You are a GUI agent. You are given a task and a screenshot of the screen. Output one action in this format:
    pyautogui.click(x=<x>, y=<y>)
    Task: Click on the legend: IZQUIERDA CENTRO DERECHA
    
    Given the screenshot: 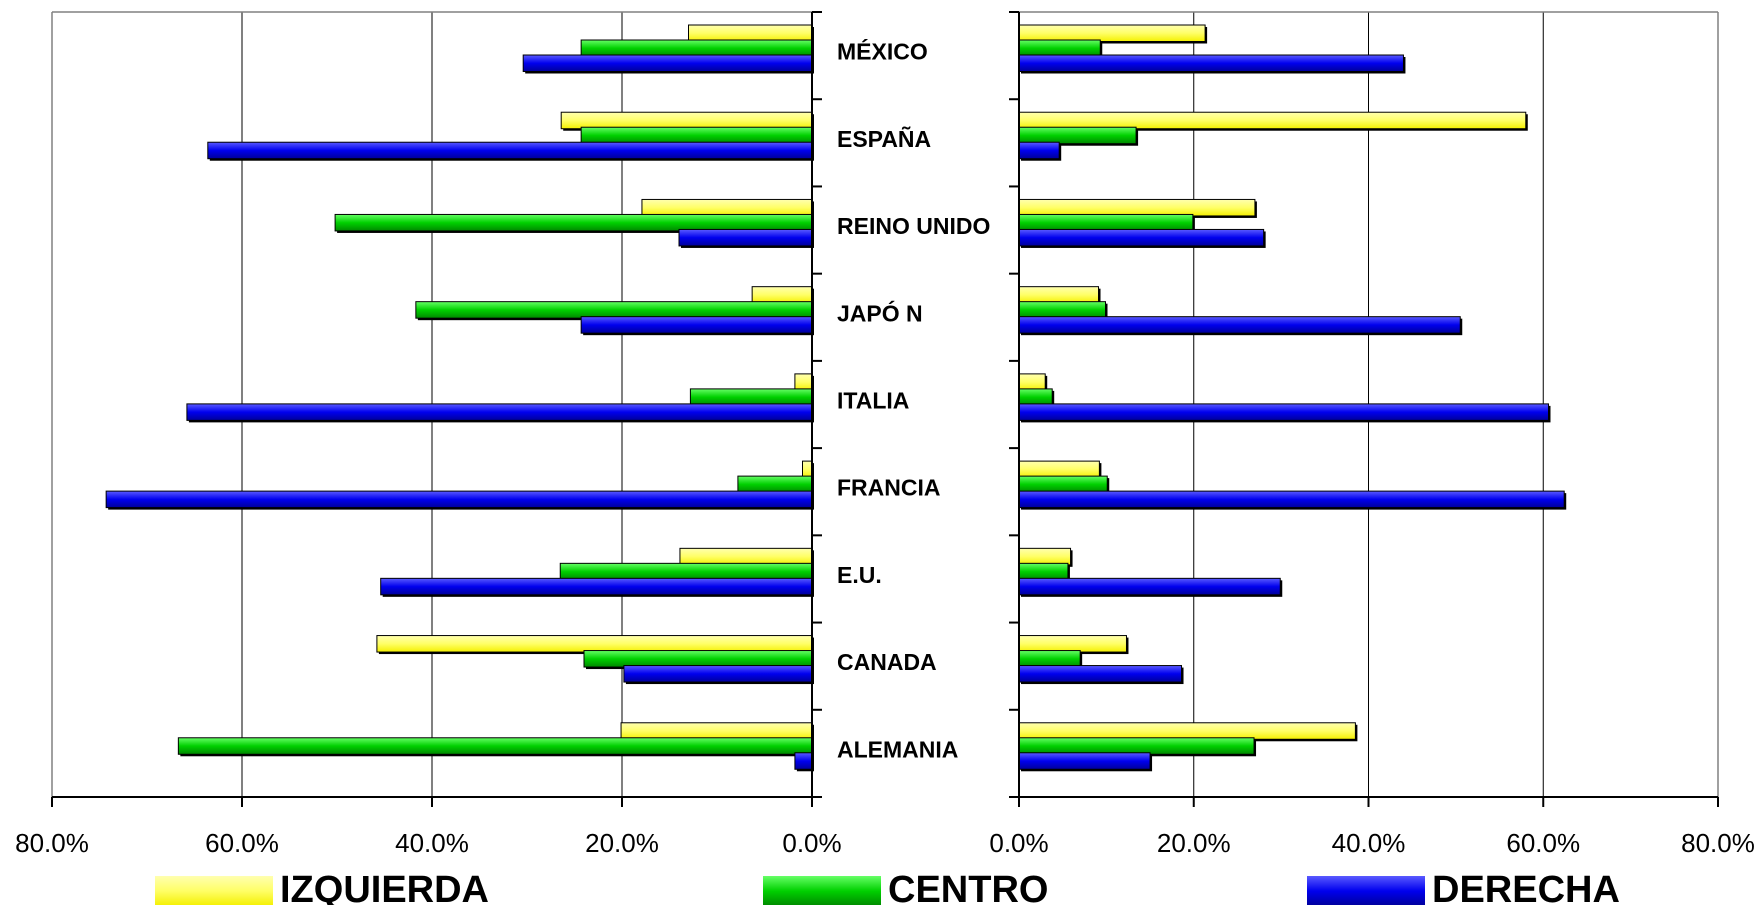 What is the action you would take?
    pyautogui.click(x=887, y=887)
    